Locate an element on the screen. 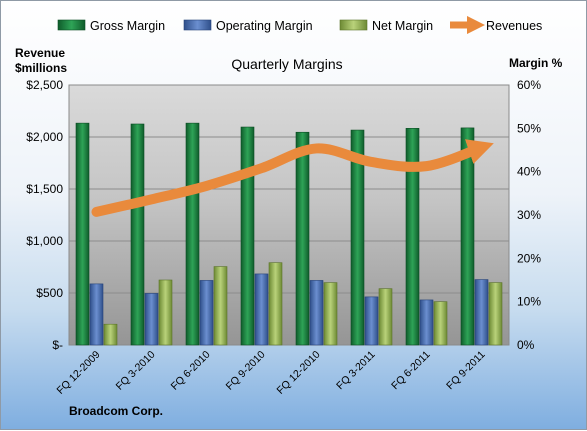 The height and width of the screenshot is (431, 587). x-tick-label: FQ 3-2010 is located at coordinates (136, 371).